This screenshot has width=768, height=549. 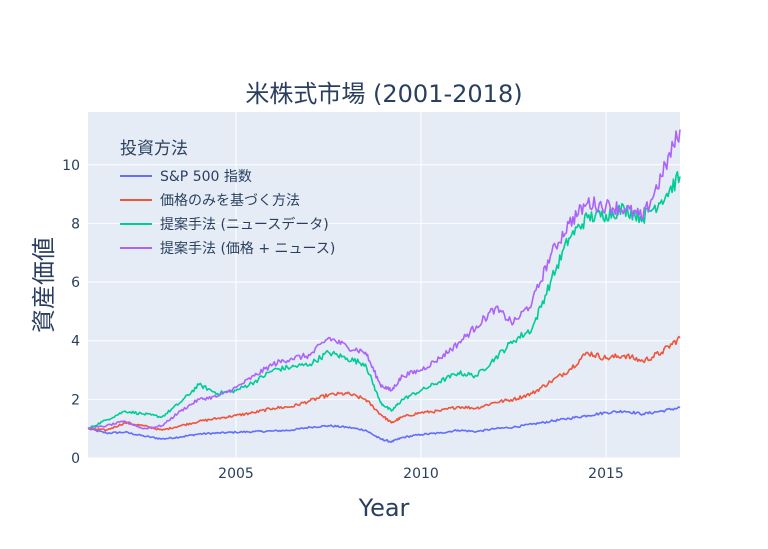 What do you see at coordinates (75, 224) in the screenshot?
I see `y-tick-label: 8` at bounding box center [75, 224].